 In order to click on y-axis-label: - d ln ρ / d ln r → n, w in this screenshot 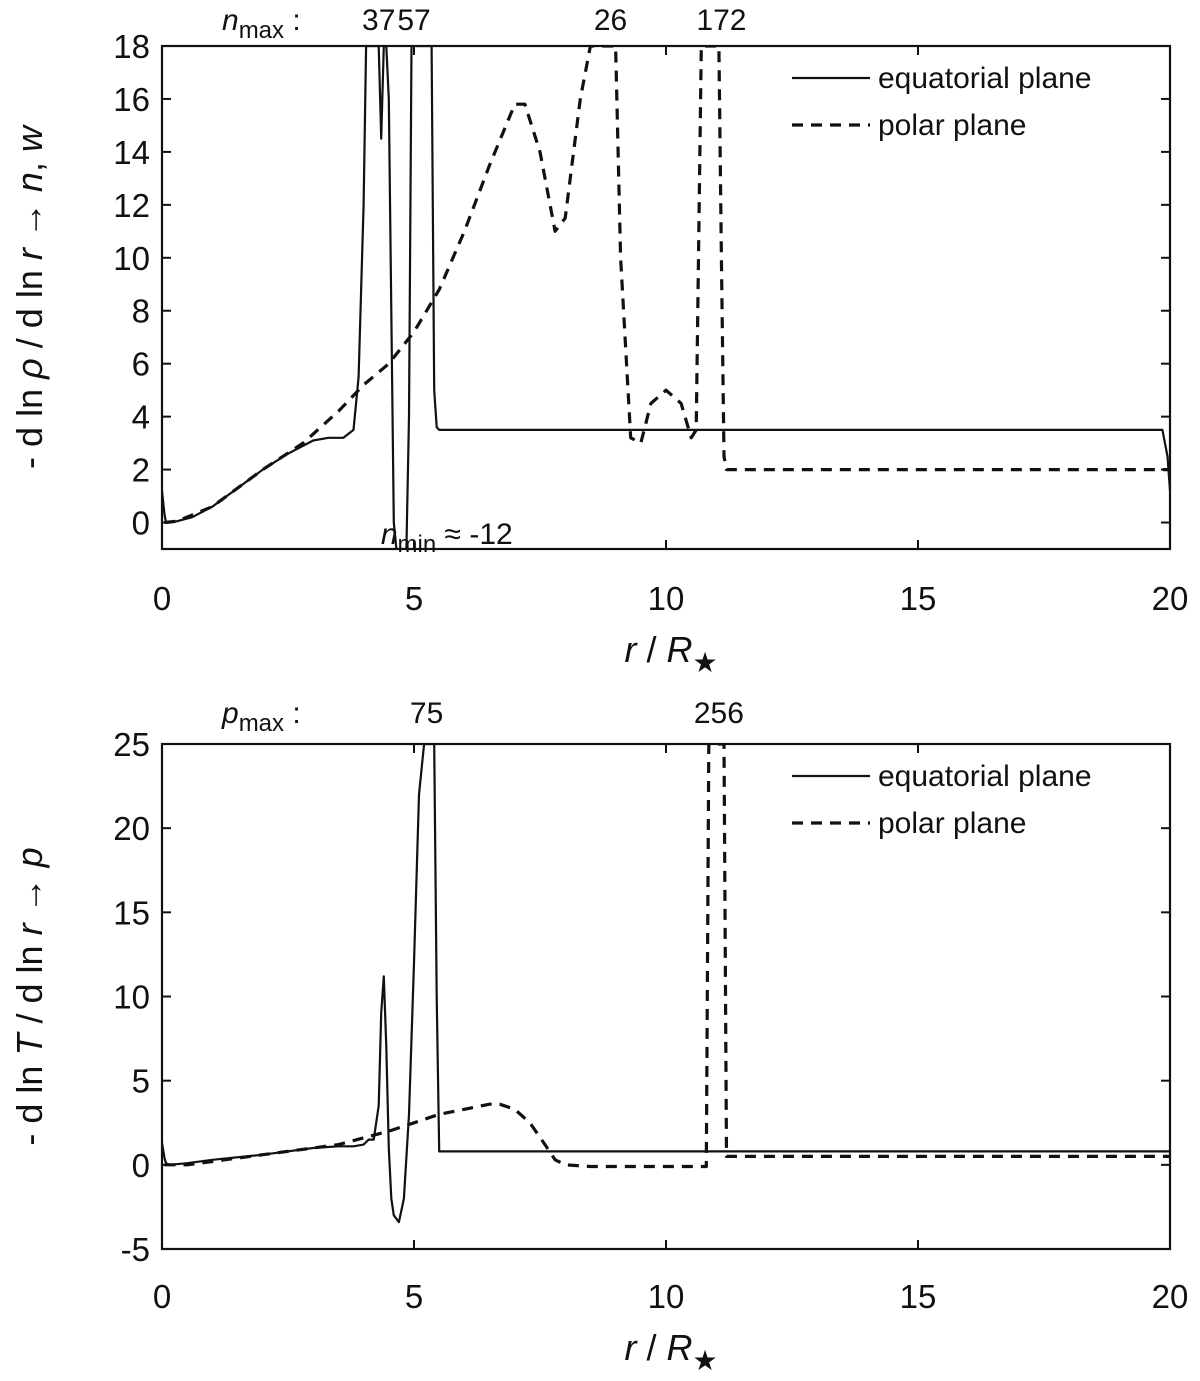, I will do `click(29, 296)`.